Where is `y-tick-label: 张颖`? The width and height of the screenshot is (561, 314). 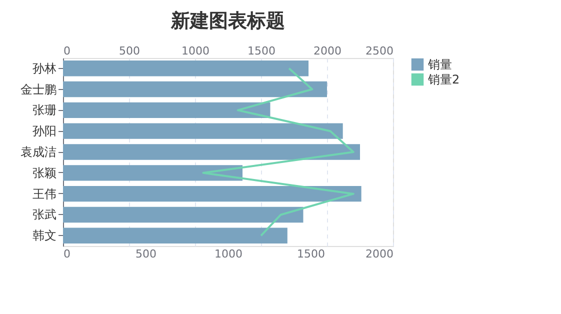 y-tick-label: 张颖 is located at coordinates (44, 173).